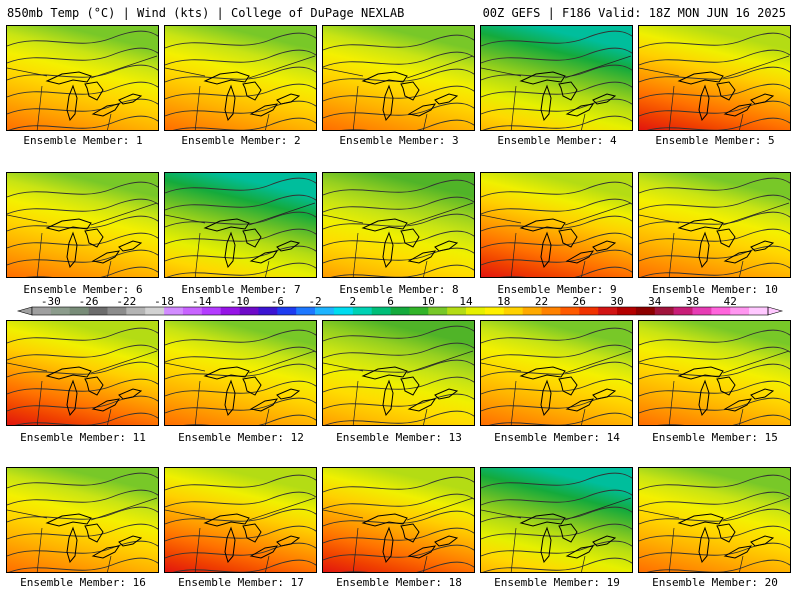 This screenshot has height=600, width=800. What do you see at coordinates (202, 302) in the screenshot?
I see `colorbar-tick-label: -14` at bounding box center [202, 302].